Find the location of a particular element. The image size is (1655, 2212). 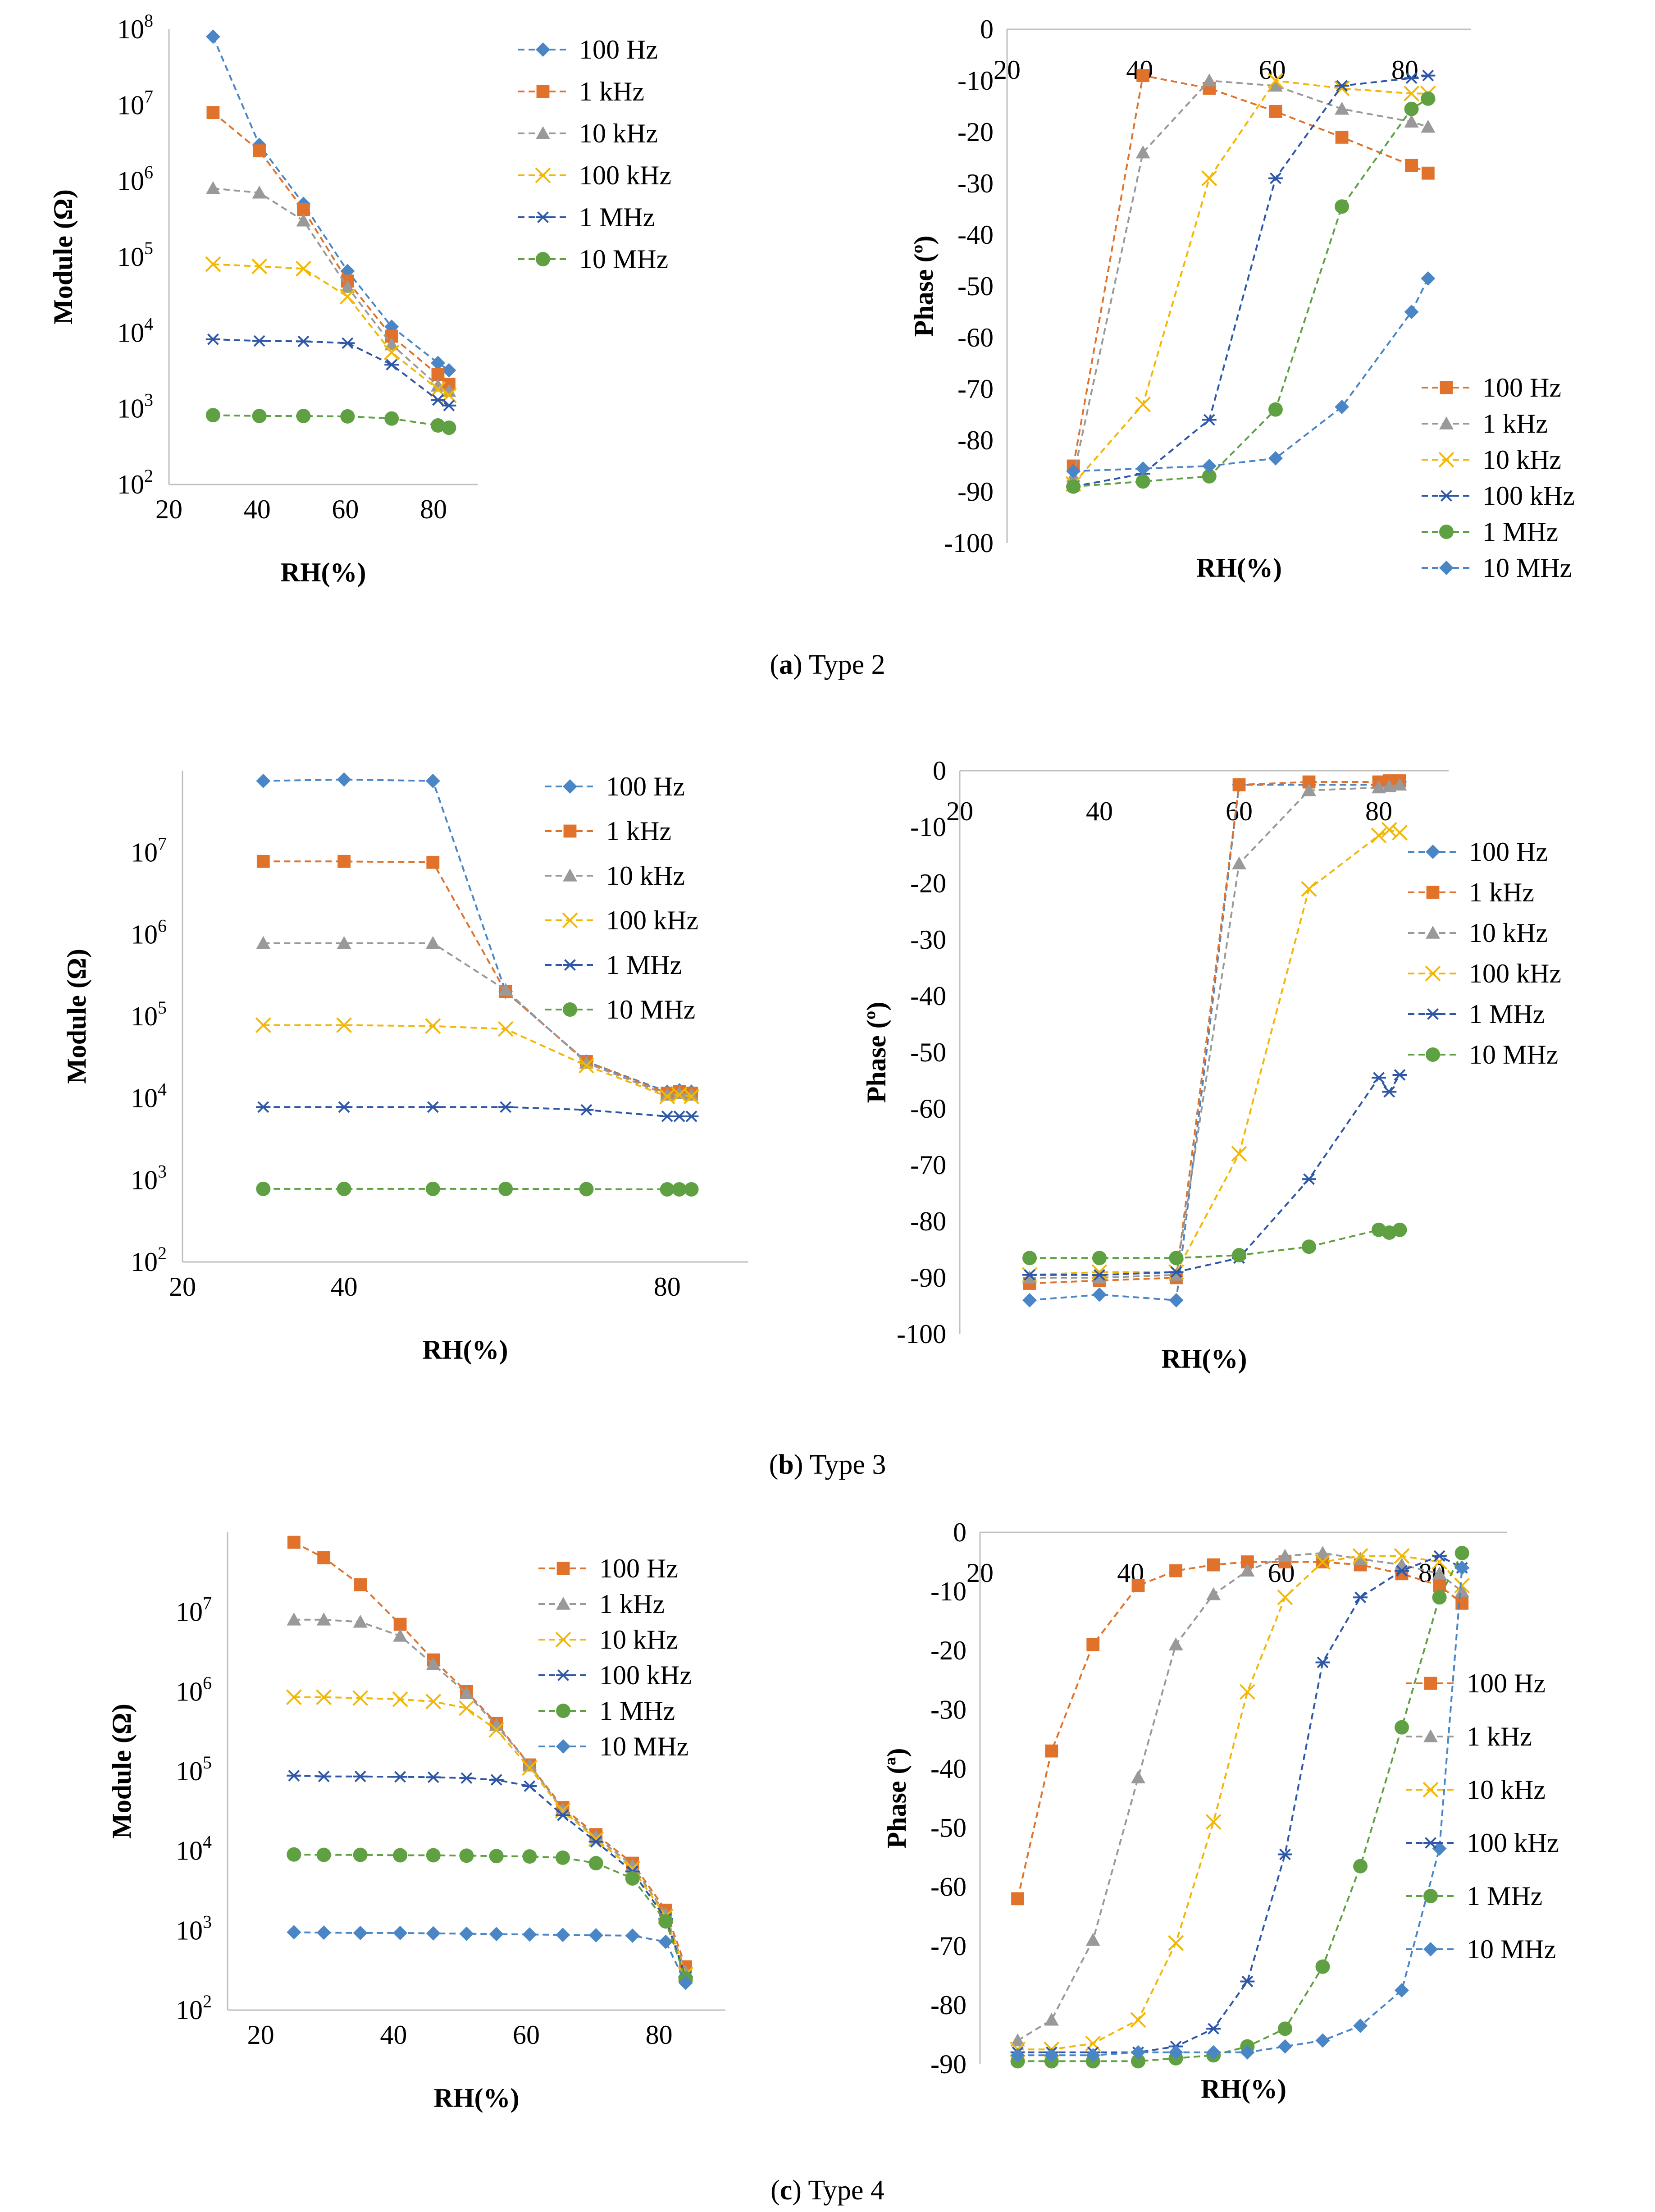

caption-a-text: Type 2 is located at coordinates (843, 664).